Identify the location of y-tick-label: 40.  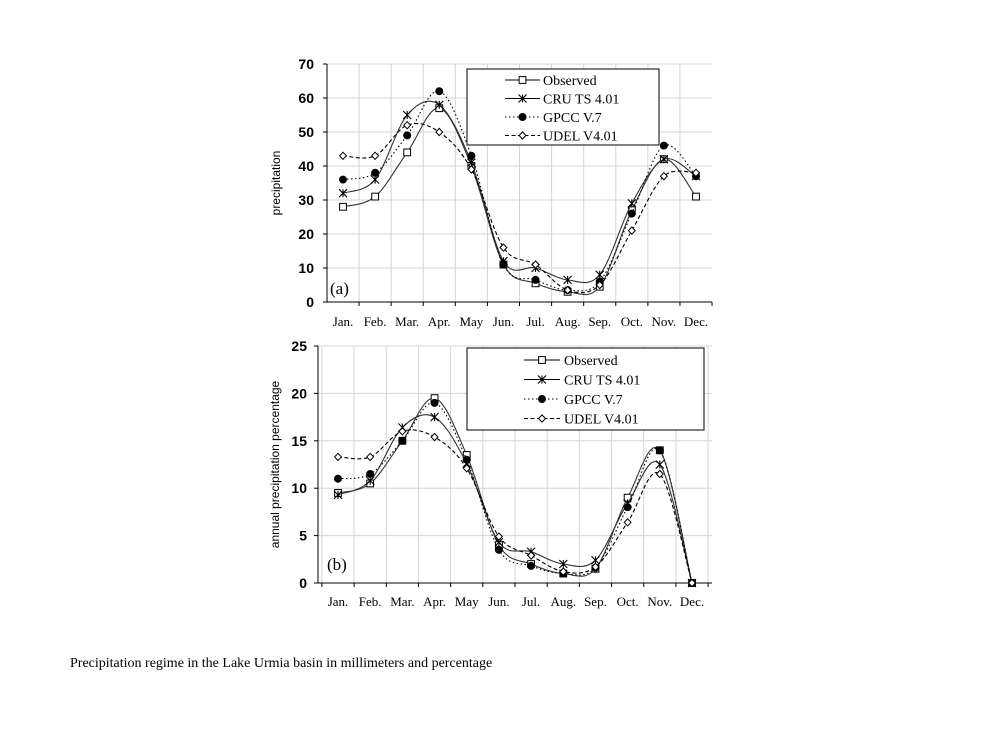
(306, 166).